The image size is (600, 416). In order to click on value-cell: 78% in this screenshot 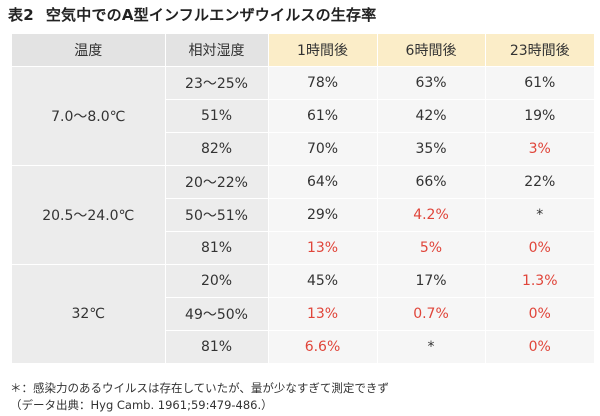, I will do `click(323, 83)`.